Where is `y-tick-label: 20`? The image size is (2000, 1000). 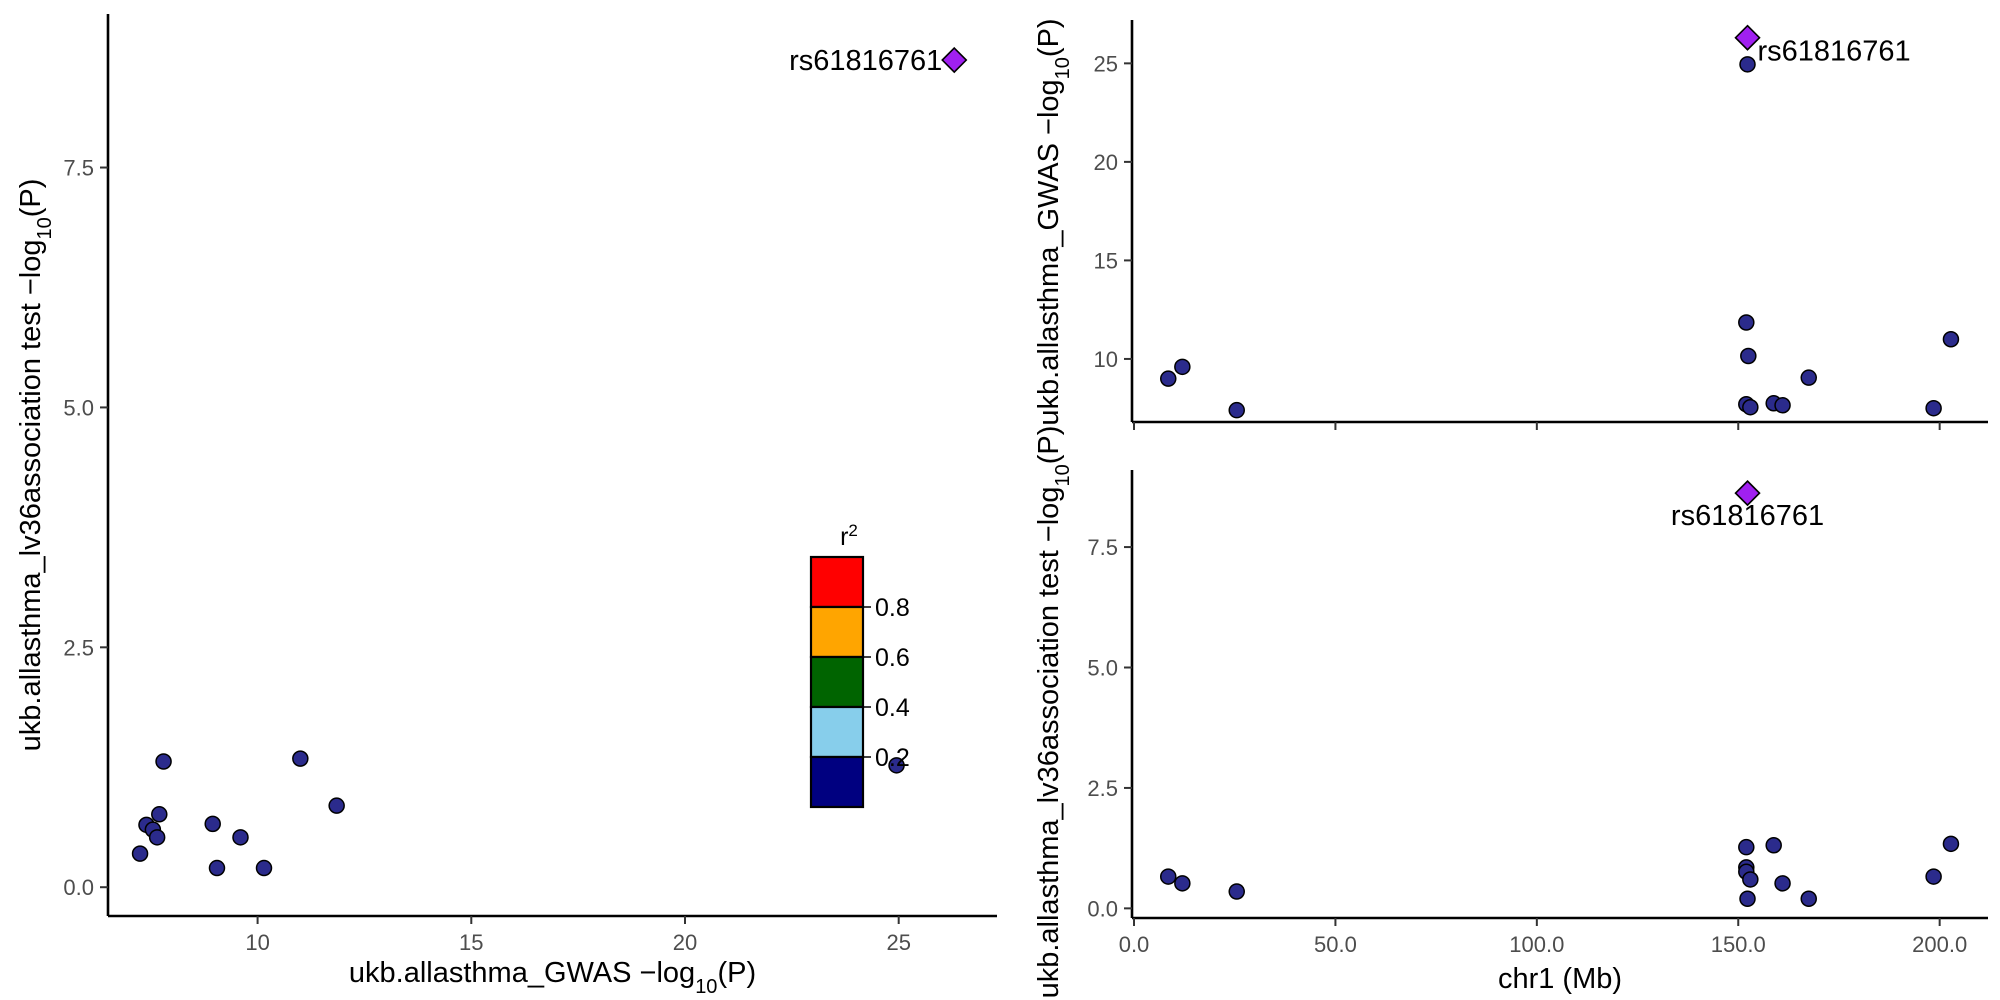
y-tick-label: 20 is located at coordinates (1106, 162).